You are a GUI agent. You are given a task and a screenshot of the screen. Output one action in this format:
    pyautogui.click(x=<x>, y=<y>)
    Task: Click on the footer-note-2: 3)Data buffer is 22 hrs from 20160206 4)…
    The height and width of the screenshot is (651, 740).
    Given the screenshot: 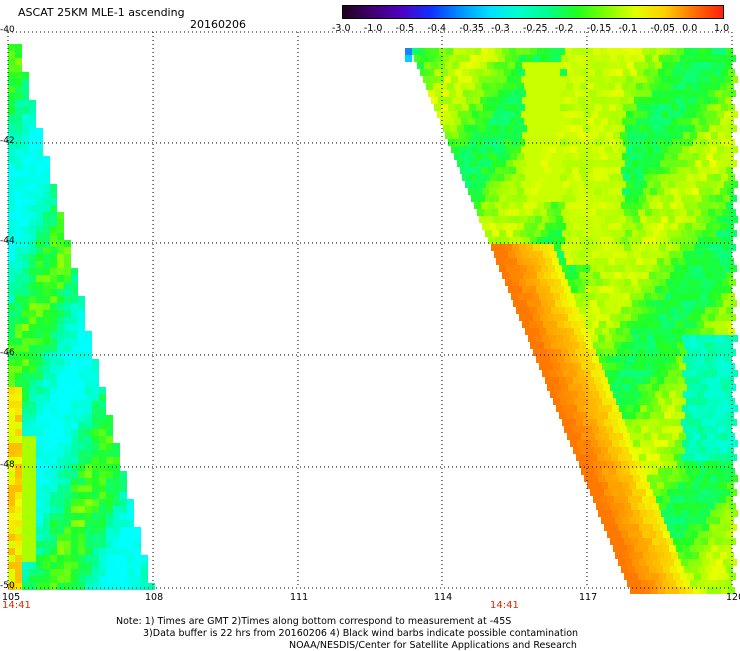 What is the action you would take?
    pyautogui.click(x=361, y=633)
    